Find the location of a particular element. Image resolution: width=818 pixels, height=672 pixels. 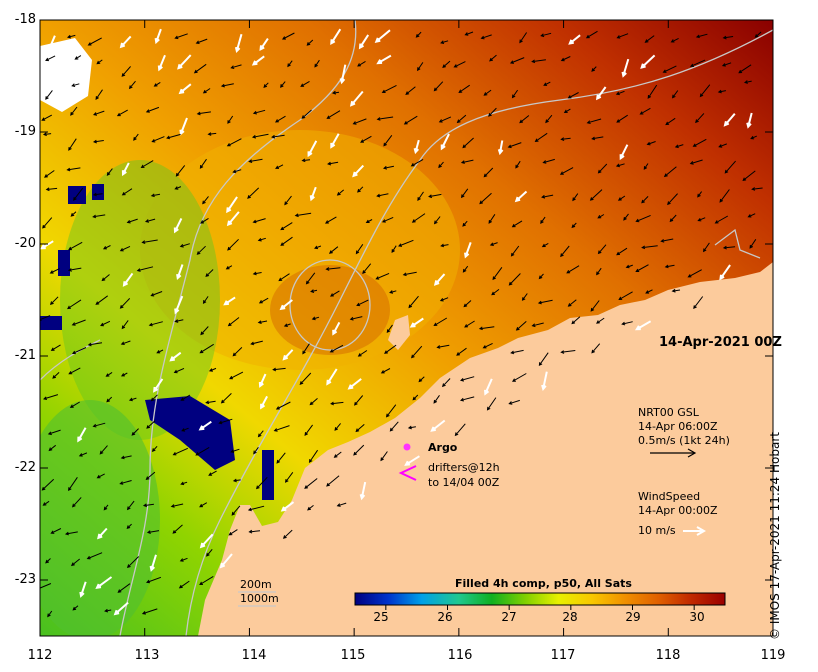

warm-patch is located at coordinates (330, 310).